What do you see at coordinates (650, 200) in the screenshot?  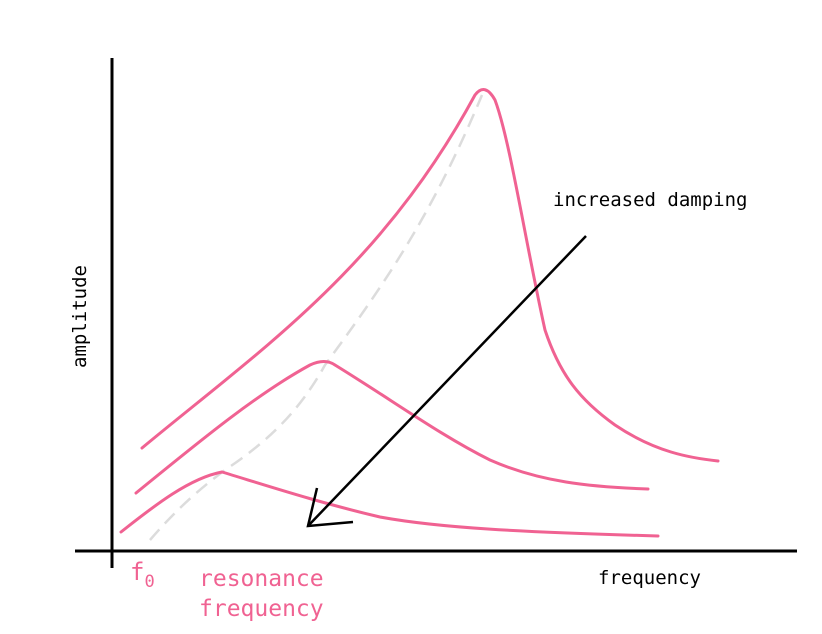 I see `annotation-label: increased damping` at bounding box center [650, 200].